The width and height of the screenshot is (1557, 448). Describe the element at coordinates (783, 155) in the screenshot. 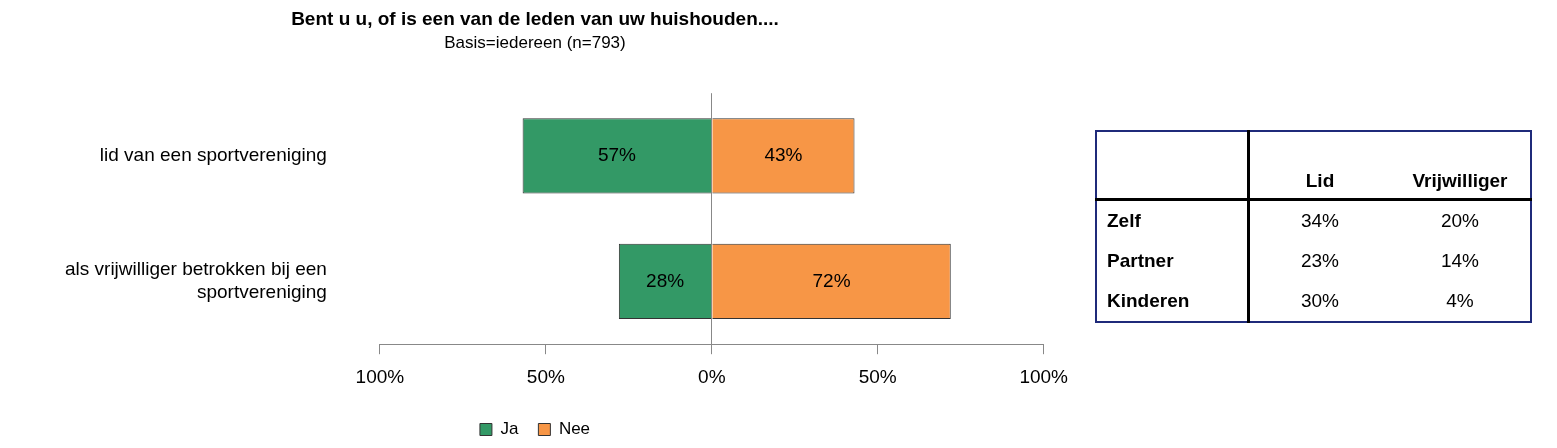

I see `data-label: 43%` at that location.